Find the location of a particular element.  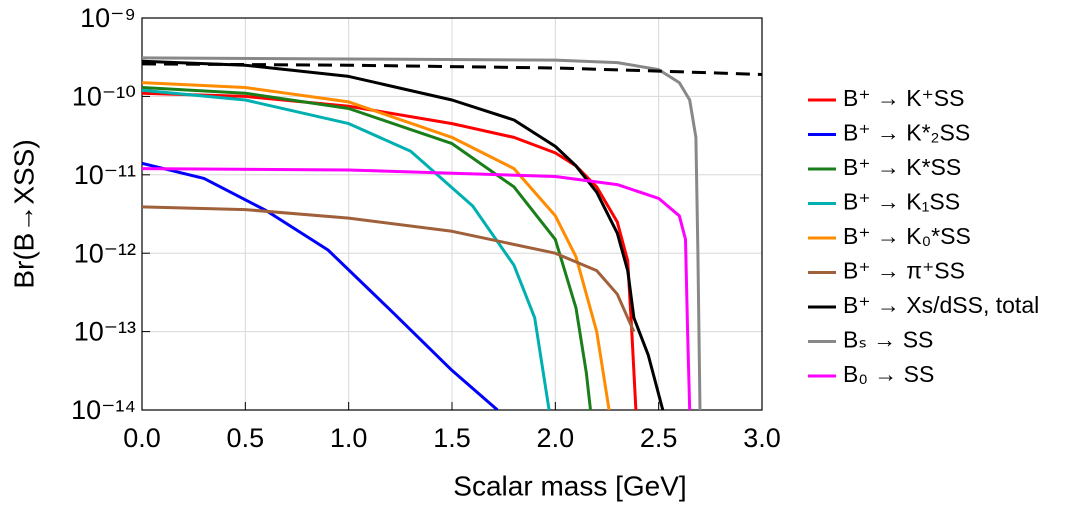

x-tick-label: 0.0 is located at coordinates (142, 438).